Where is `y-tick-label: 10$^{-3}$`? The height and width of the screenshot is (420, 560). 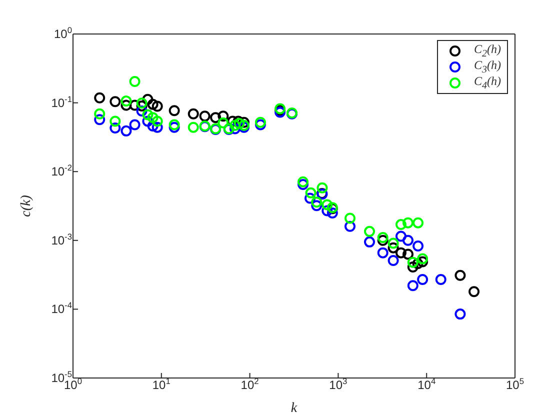 y-tick-label: 10$^{-3}$ is located at coordinates (61, 239).